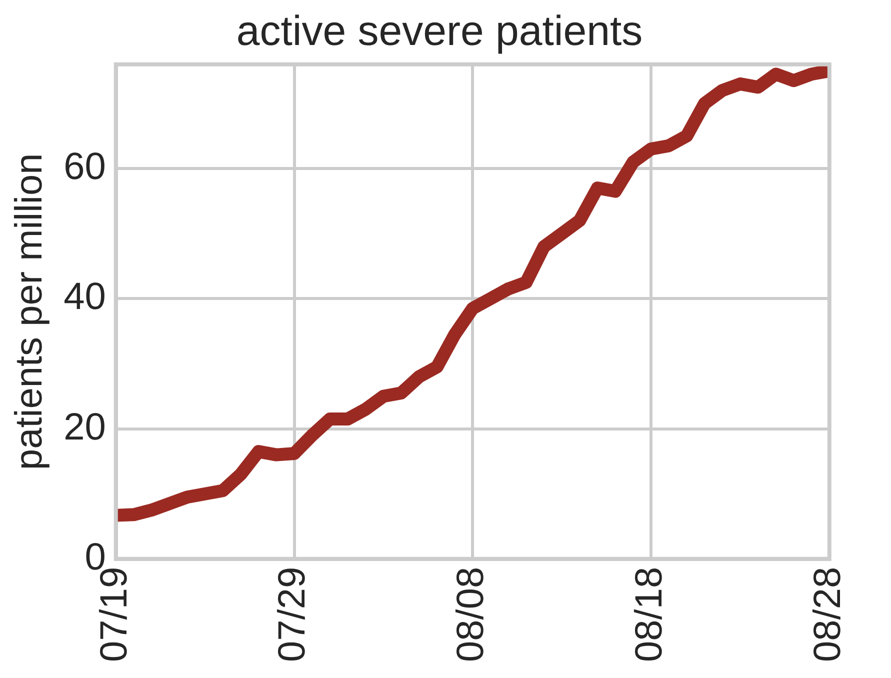  What do you see at coordinates (827, 614) in the screenshot?
I see `x-tick-label: 08/28` at bounding box center [827, 614].